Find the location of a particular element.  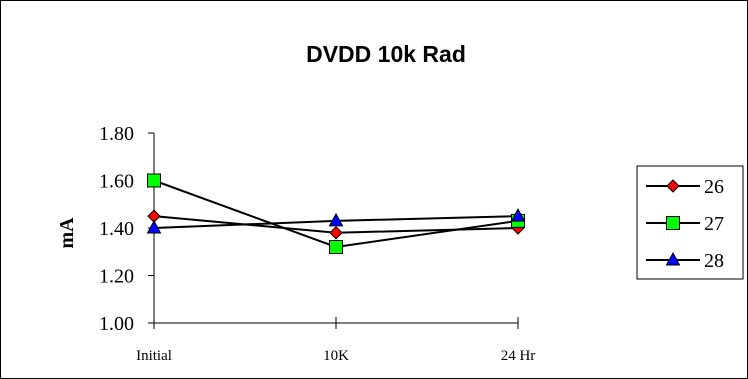

y-tick-label: 1.60 is located at coordinates (116, 182).